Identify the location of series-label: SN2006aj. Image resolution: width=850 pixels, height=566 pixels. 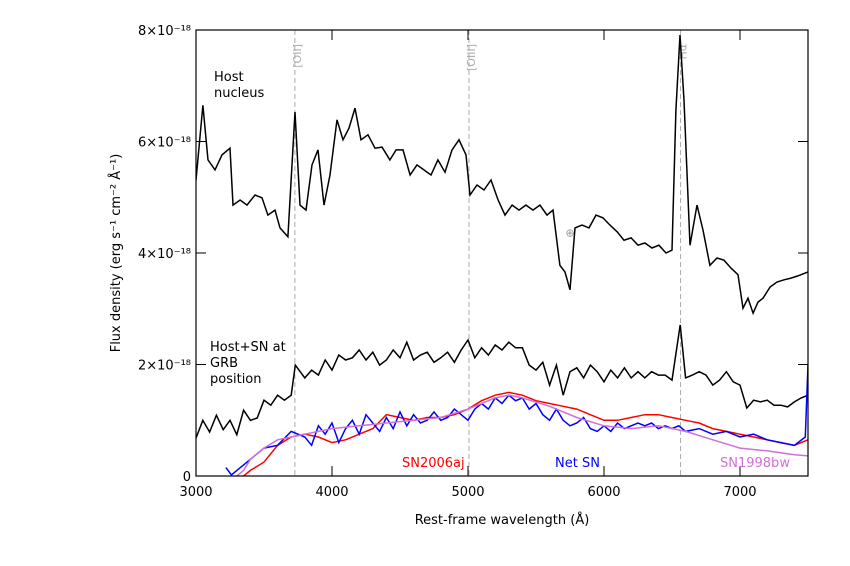
(433, 463).